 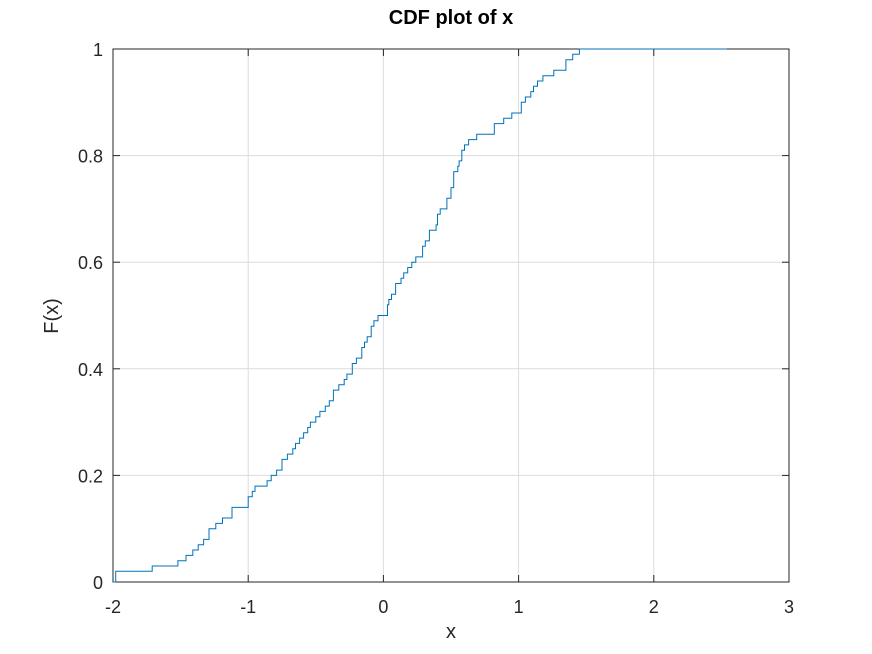 I want to click on y-tick-label: 0.8, so click(x=90, y=157).